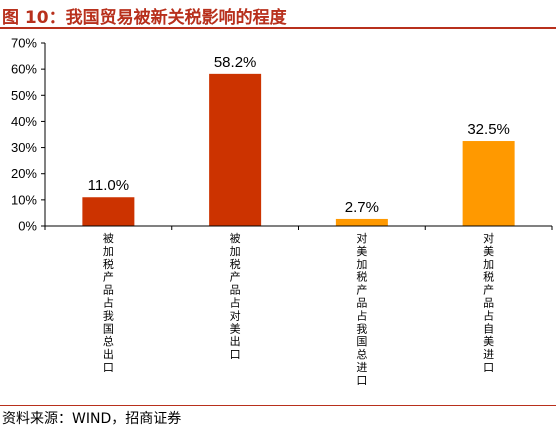  What do you see at coordinates (92, 419) in the screenshot?
I see `source-note: 资料来源：WIND，招商证券` at bounding box center [92, 419].